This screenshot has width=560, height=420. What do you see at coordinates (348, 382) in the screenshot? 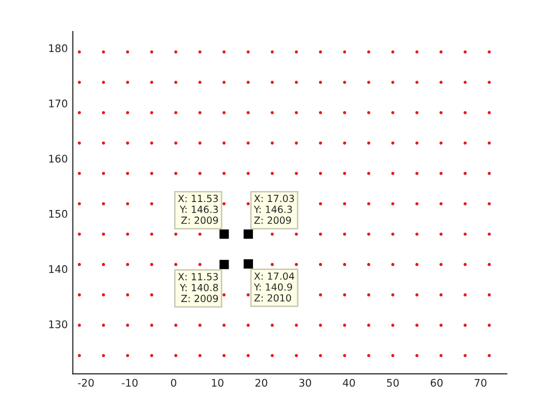
I see `x-tick-label: 40` at bounding box center [348, 382].